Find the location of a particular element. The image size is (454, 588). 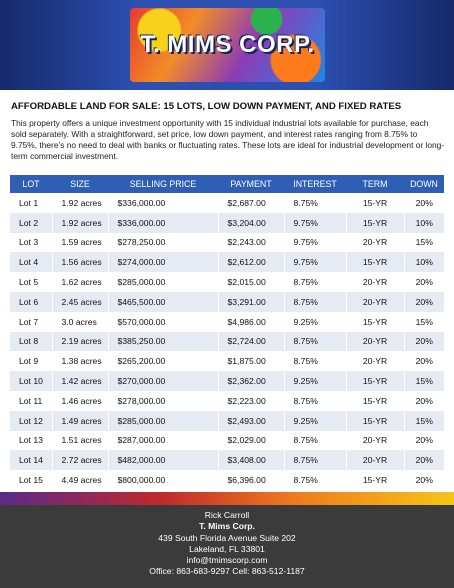

footer-line: Lakeland, FL 33801 is located at coordinates (227, 548).